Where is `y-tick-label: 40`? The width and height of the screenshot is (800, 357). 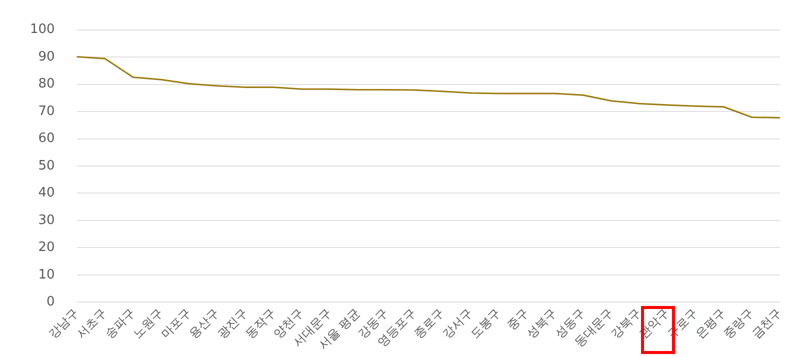
y-tick-label: 40 is located at coordinates (46, 193).